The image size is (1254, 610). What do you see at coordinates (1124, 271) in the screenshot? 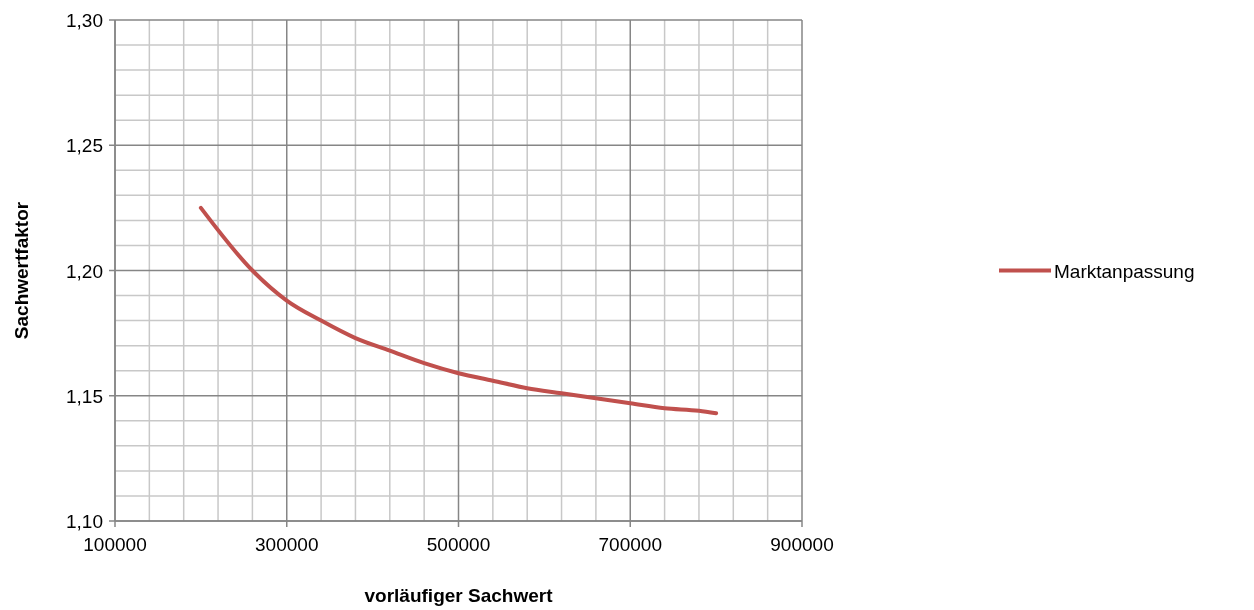
I see `legend-label: Marktanpassung` at bounding box center [1124, 271].